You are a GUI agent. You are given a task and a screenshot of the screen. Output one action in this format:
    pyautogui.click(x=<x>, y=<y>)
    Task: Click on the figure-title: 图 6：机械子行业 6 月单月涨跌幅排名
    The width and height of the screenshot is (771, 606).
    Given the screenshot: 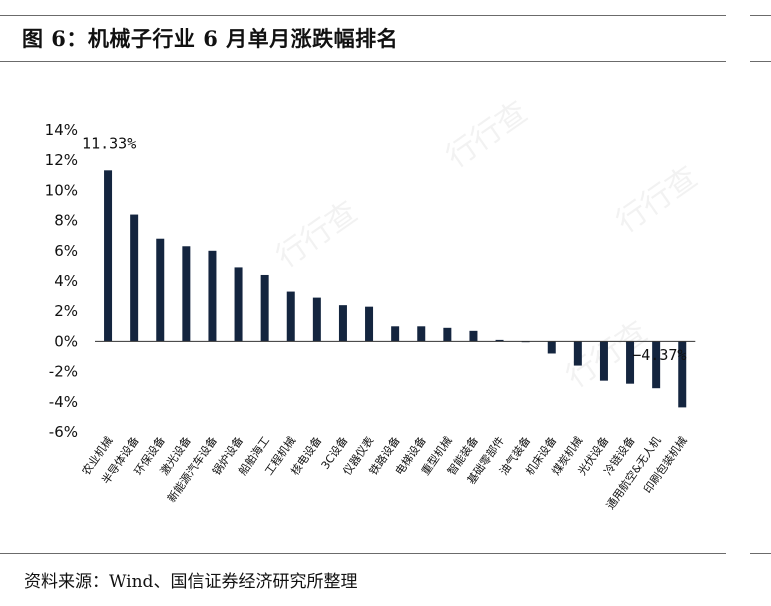 What is the action you would take?
    pyautogui.click(x=210, y=38)
    